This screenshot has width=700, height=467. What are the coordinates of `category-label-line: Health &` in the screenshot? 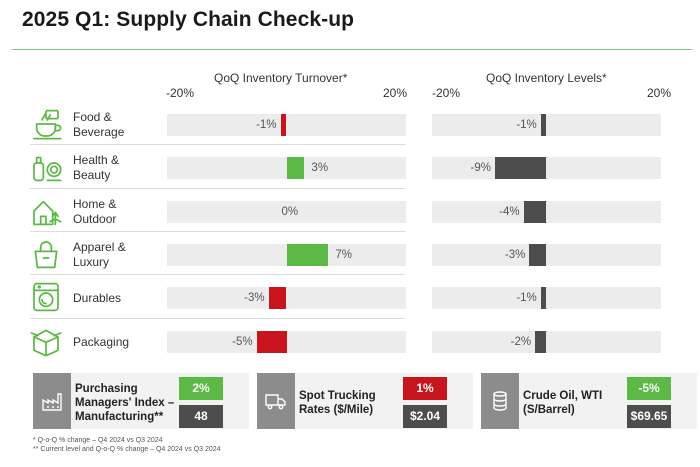 It's located at (96, 160).